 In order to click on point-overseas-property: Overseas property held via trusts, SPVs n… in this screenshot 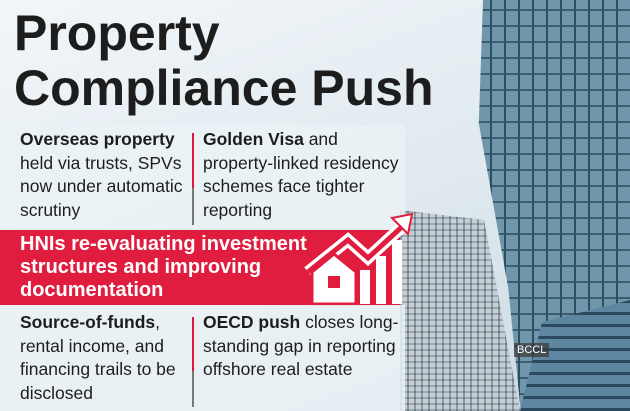, I will do `click(106, 175)`.